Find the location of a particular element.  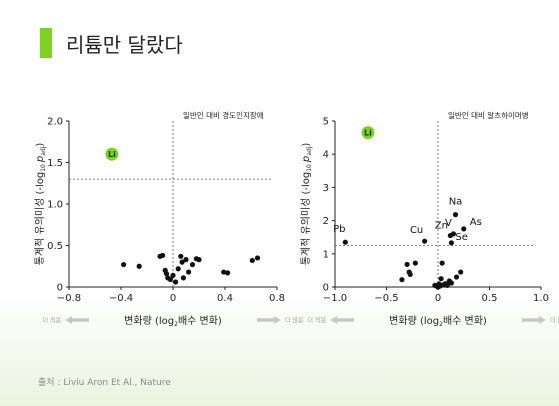

data-point-pb is located at coordinates (345, 242).